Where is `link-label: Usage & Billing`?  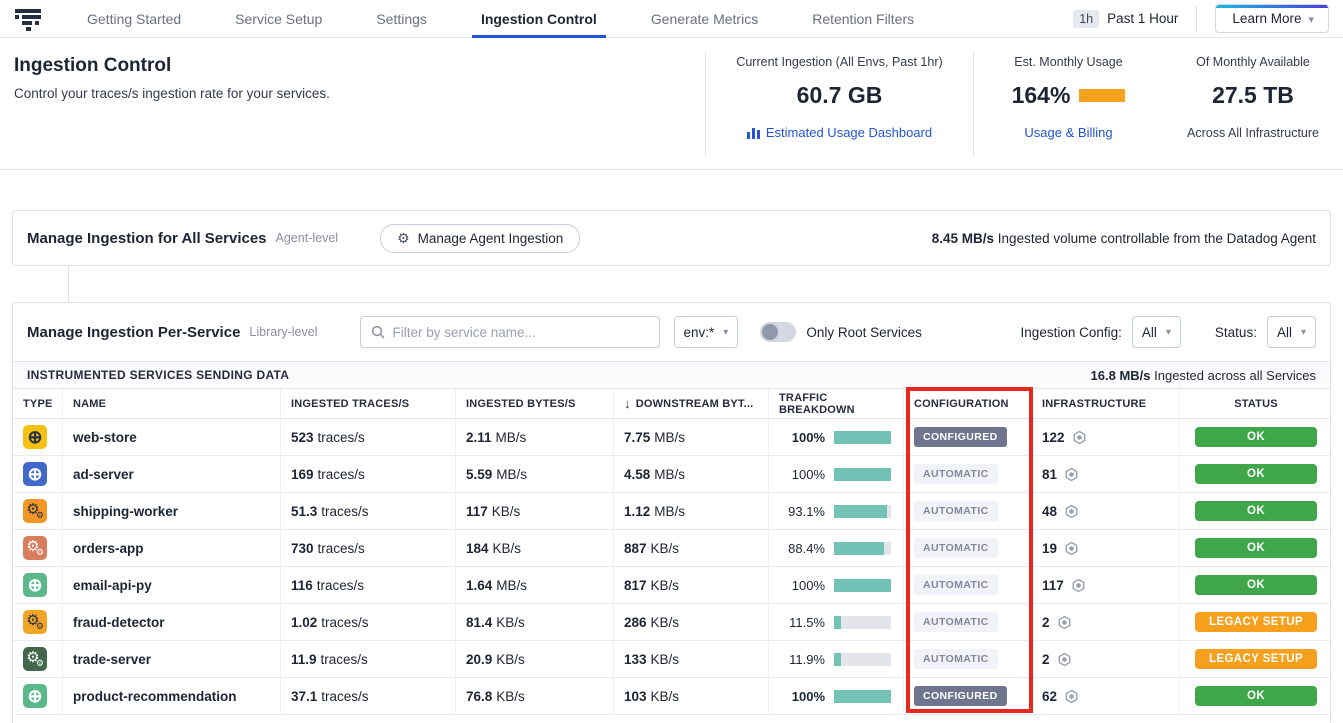 link-label: Usage & Billing is located at coordinates (1068, 132).